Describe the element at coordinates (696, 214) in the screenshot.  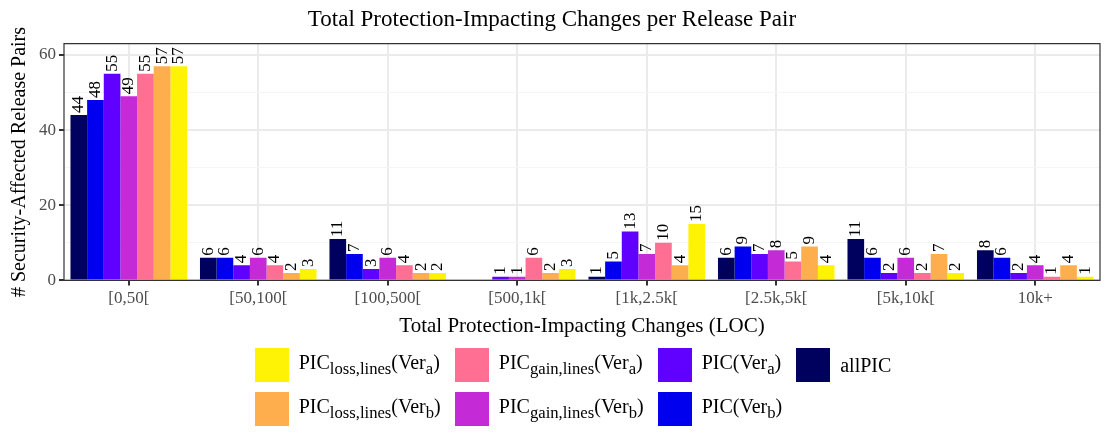
I see `data-label: 15` at that location.